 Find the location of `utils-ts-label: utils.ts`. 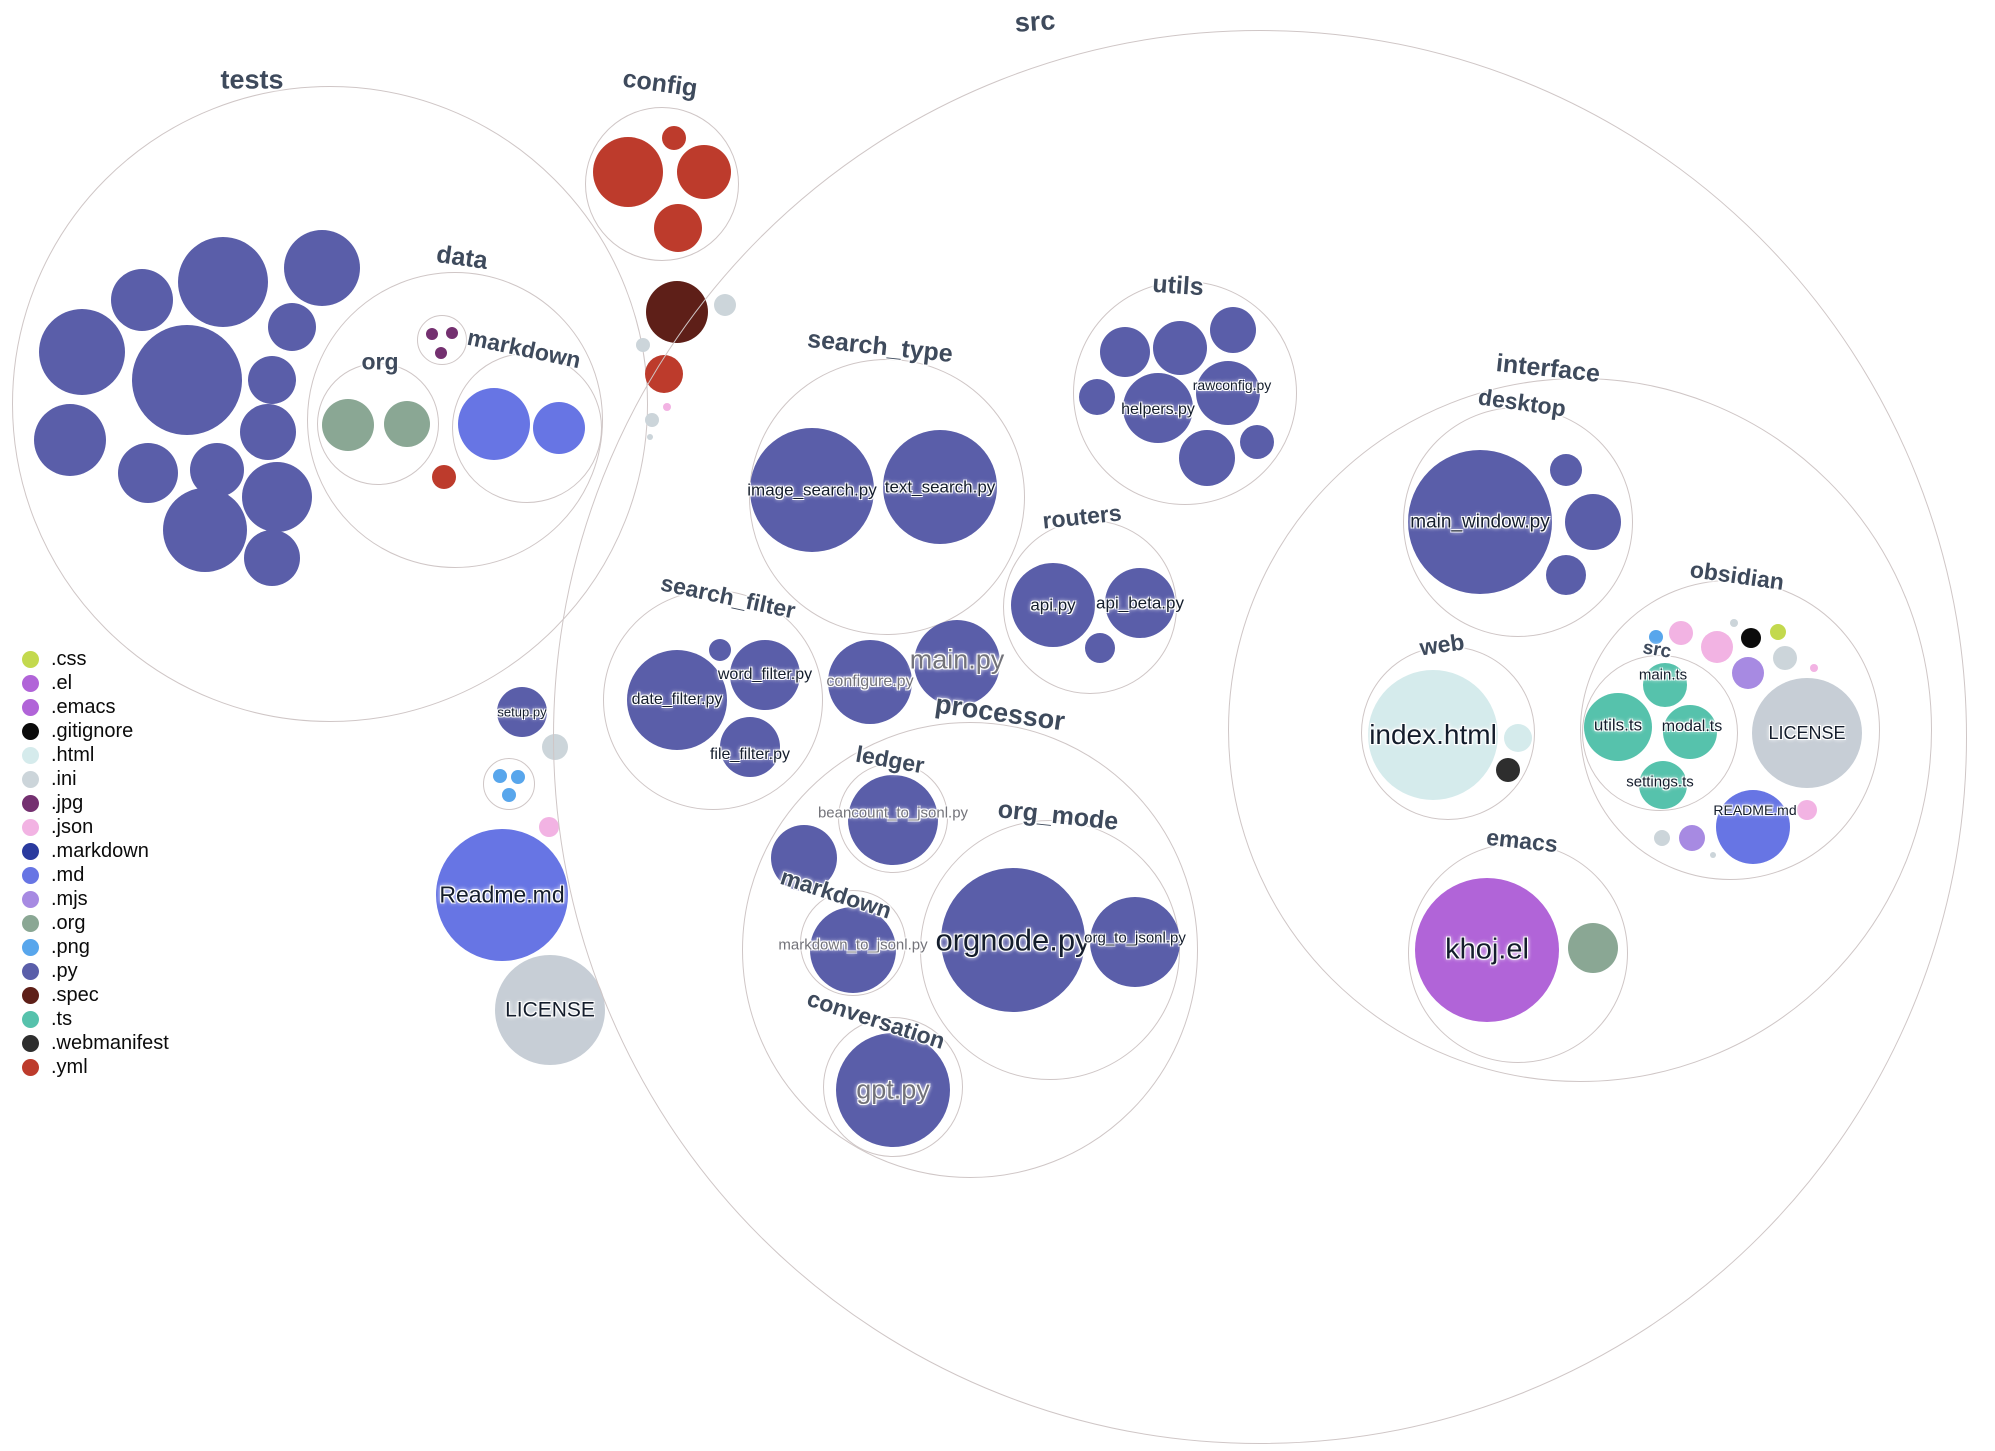

utils-ts-label: utils.ts is located at coordinates (1618, 725).